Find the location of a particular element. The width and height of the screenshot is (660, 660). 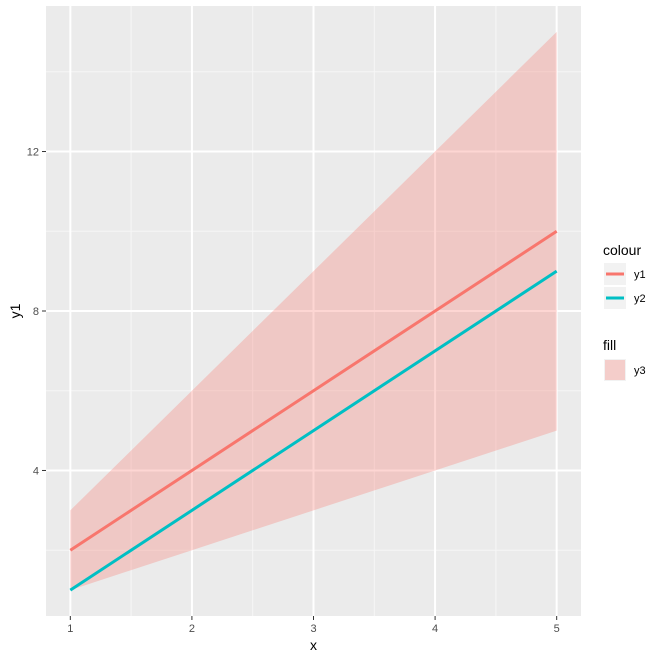

x-tick-label: 5 is located at coordinates (557, 629).